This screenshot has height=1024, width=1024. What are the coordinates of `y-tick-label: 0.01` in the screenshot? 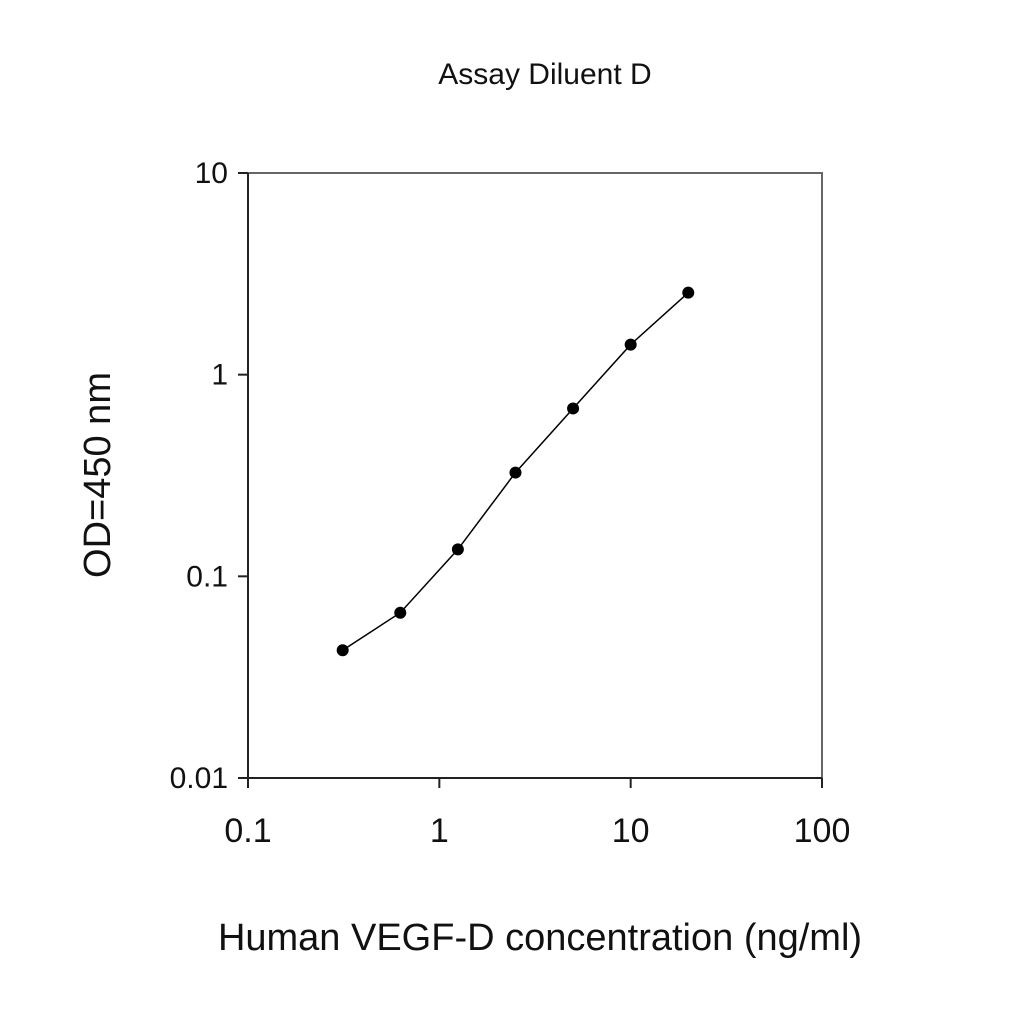 It's located at (199, 778).